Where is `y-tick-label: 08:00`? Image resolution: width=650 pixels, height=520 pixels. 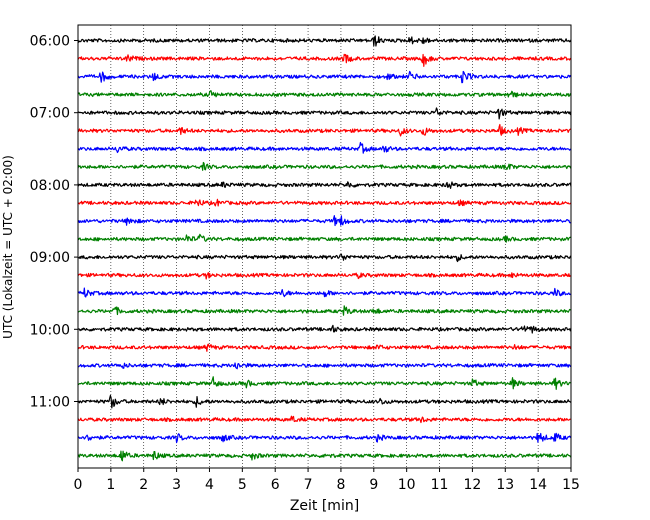
y-tick-label: 08:00 is located at coordinates (50, 186).